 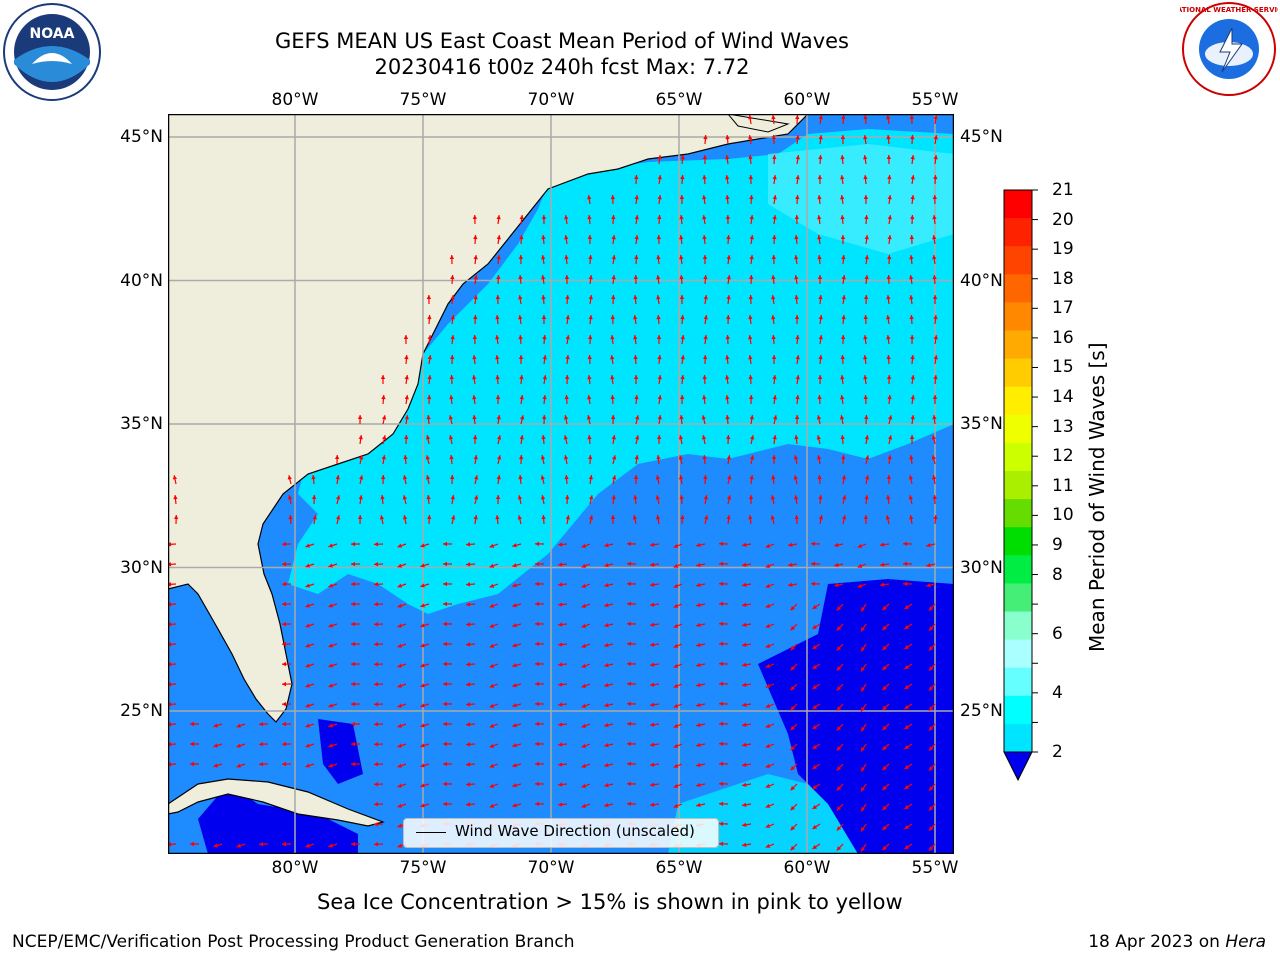 I want to click on lat-label-right: 25°N, so click(x=981, y=711).